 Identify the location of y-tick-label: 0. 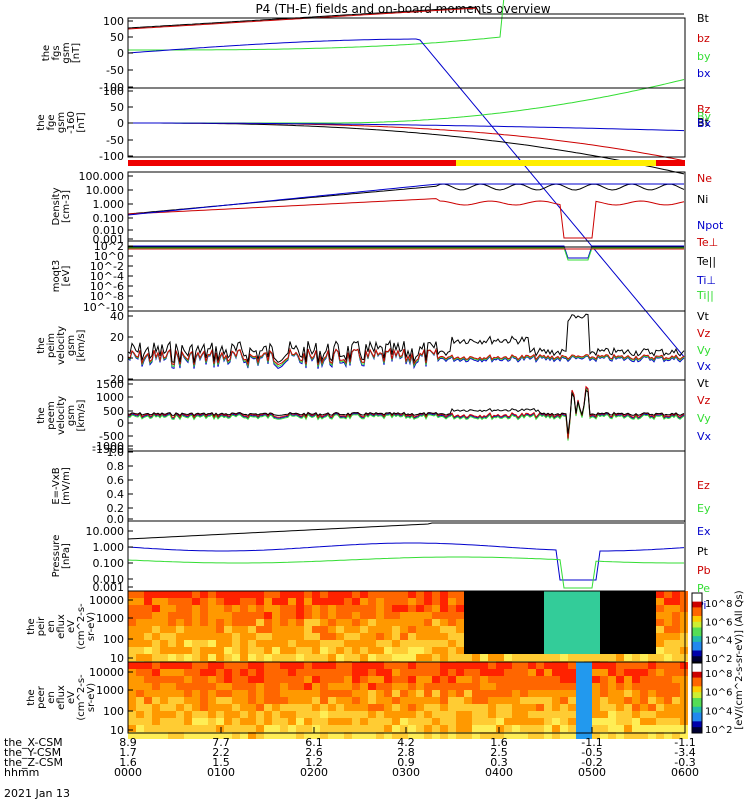
(120, 358).